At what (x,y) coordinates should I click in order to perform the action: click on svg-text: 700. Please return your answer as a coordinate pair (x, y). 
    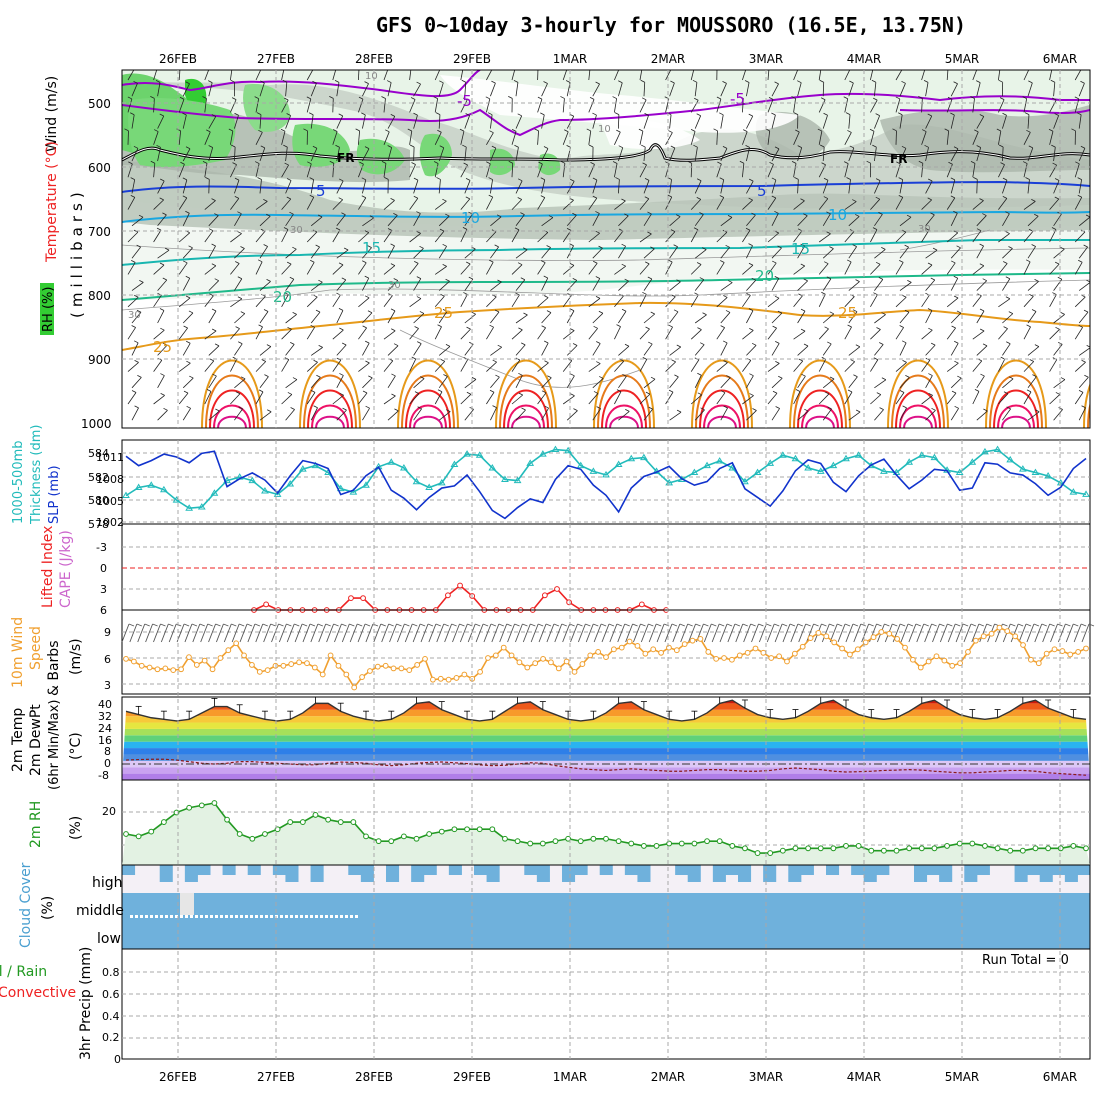
    Looking at the image, I should click on (99, 232).